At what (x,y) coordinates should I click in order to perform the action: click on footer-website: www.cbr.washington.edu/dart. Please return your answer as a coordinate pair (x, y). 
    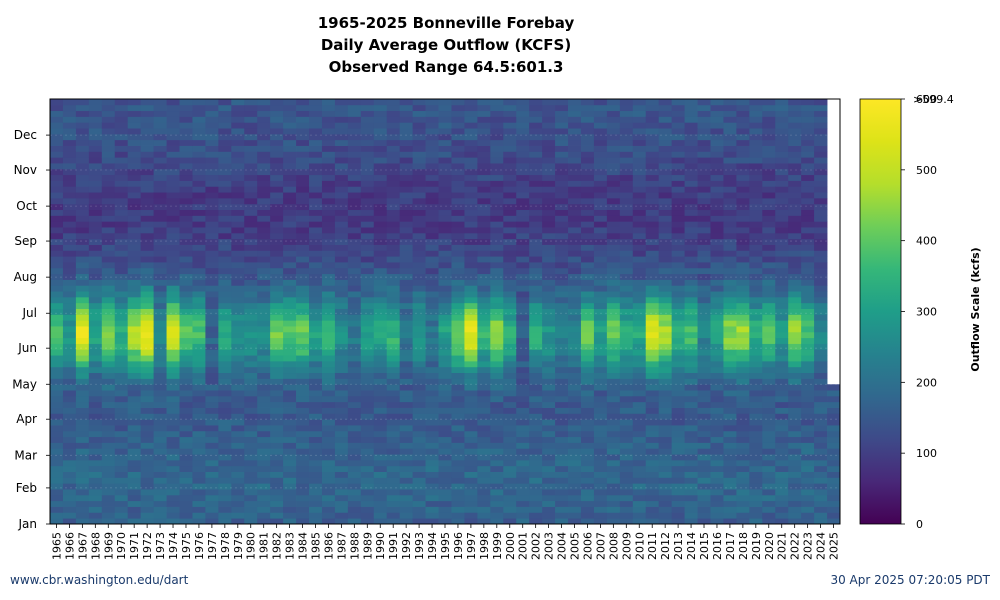
    Looking at the image, I should click on (99, 580).